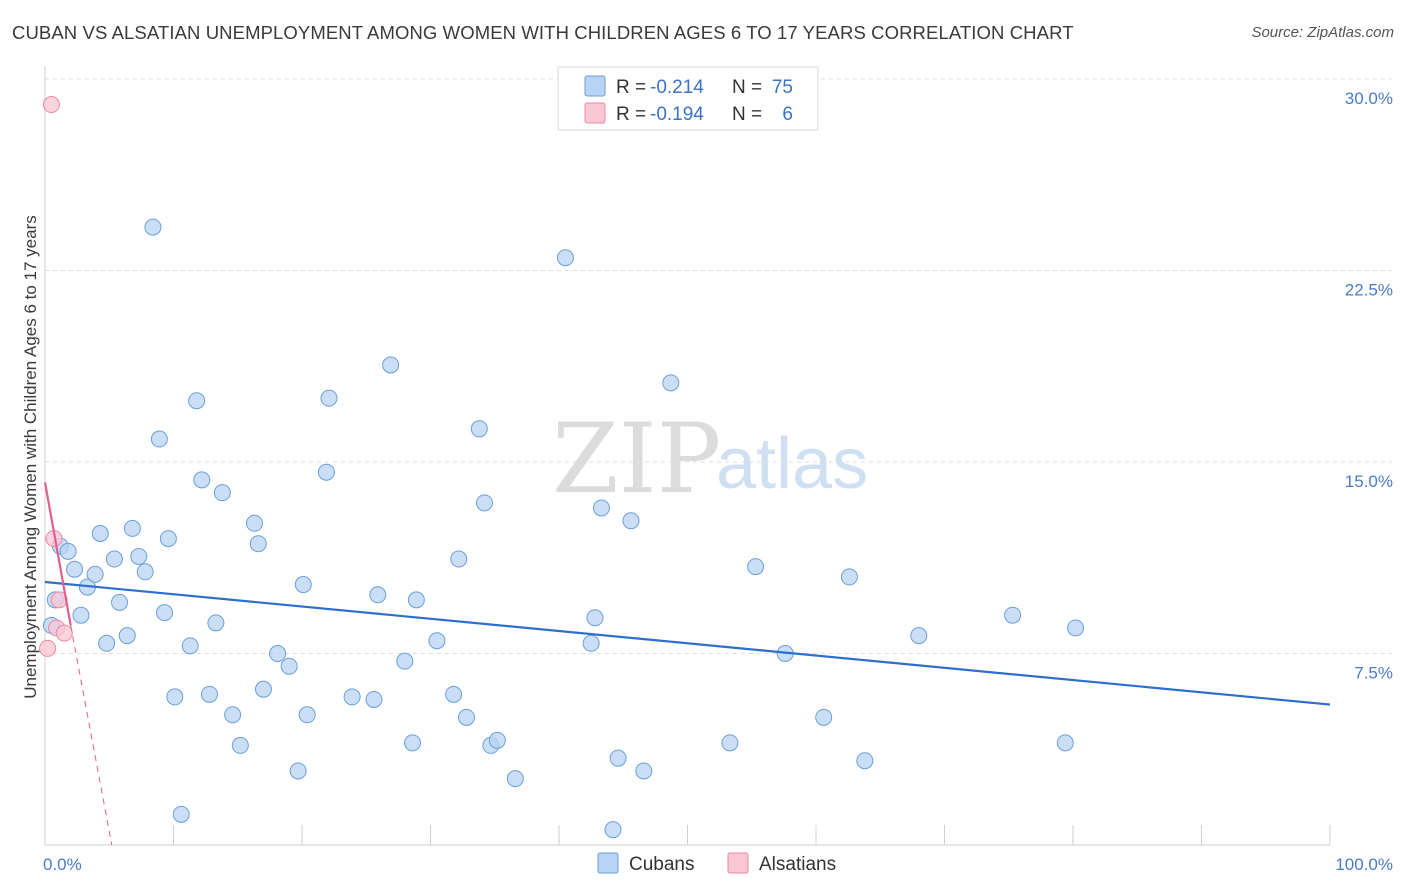  Describe the element at coordinates (57, 554) in the screenshot. I see `alsatians-trend-line` at that location.